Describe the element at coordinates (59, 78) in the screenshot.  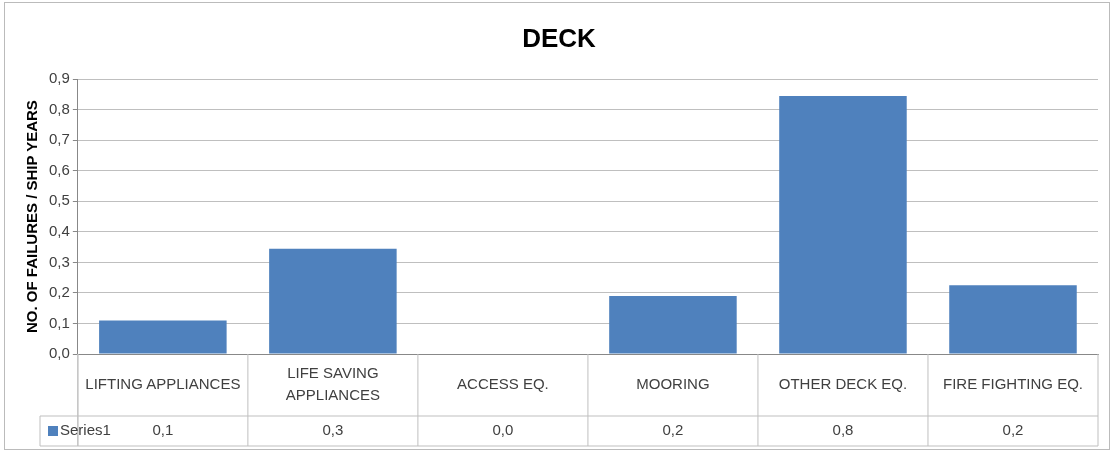
I see `y-tick-label: 0,9` at that location.